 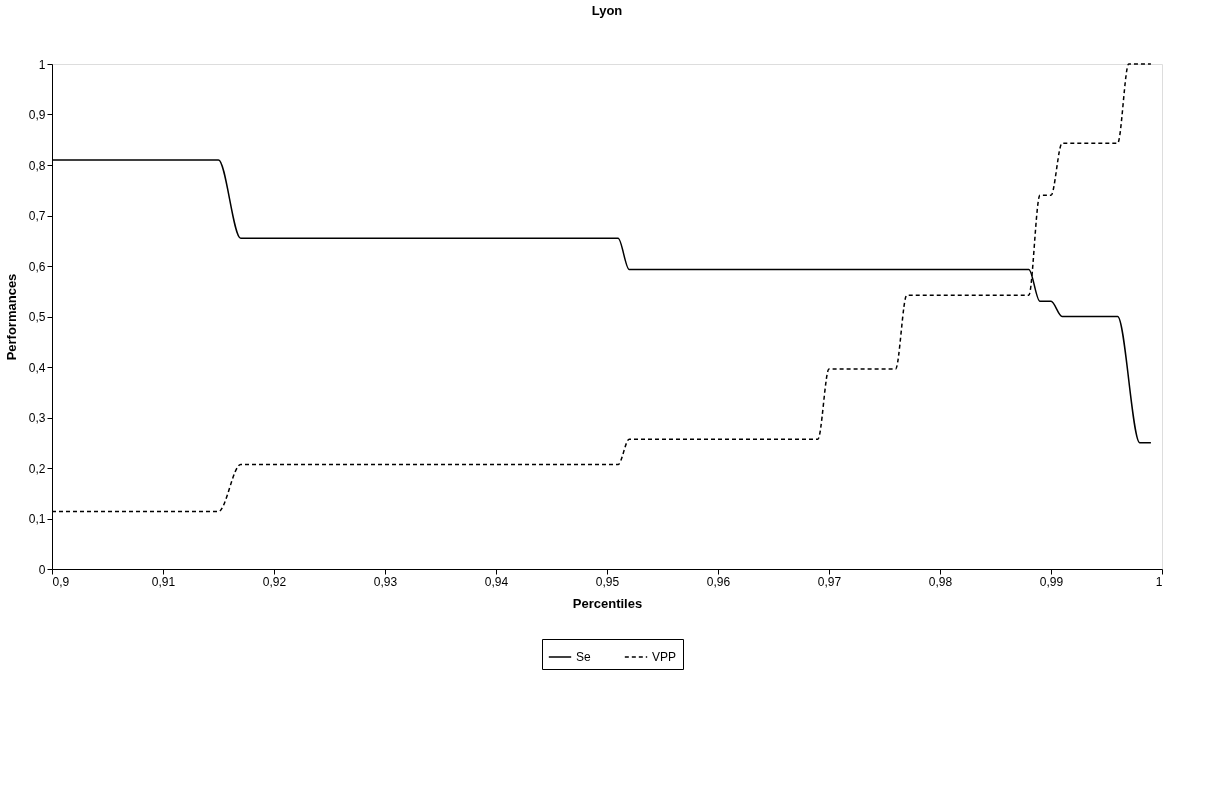 I want to click on y-tick-label: 0,9, so click(x=37, y=115).